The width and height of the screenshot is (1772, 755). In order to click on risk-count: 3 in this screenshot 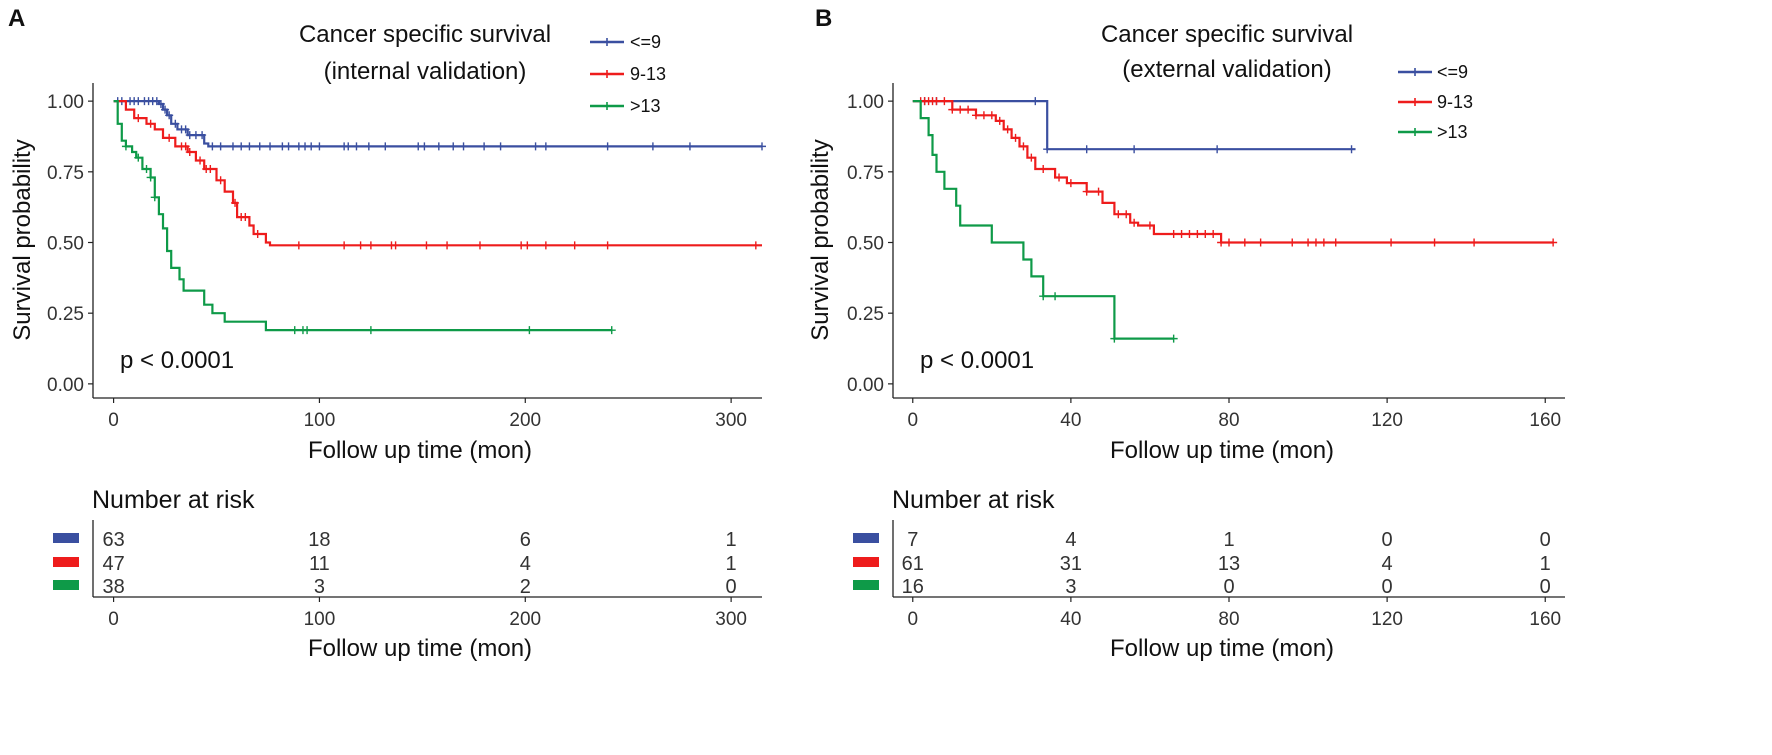, I will do `click(319, 587)`.